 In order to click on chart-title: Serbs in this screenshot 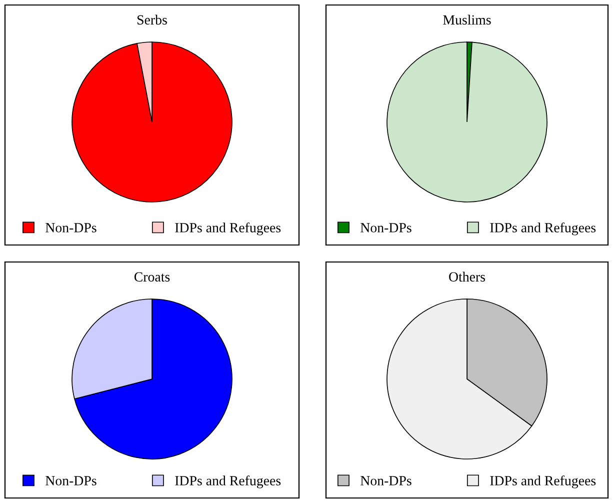, I will do `click(152, 19)`.